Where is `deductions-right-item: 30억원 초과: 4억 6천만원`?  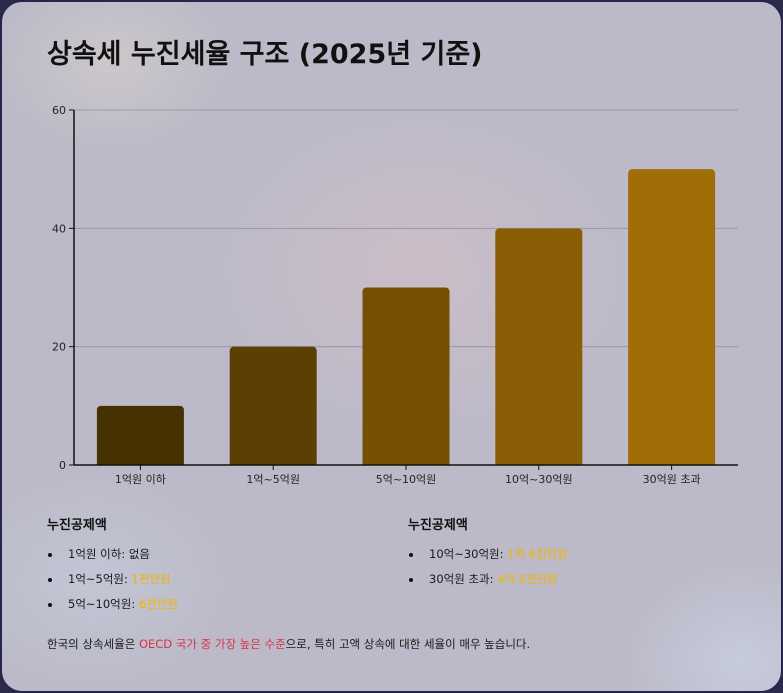
deductions-right-item: 30억원 초과: 4억 6천만원 is located at coordinates (578, 584).